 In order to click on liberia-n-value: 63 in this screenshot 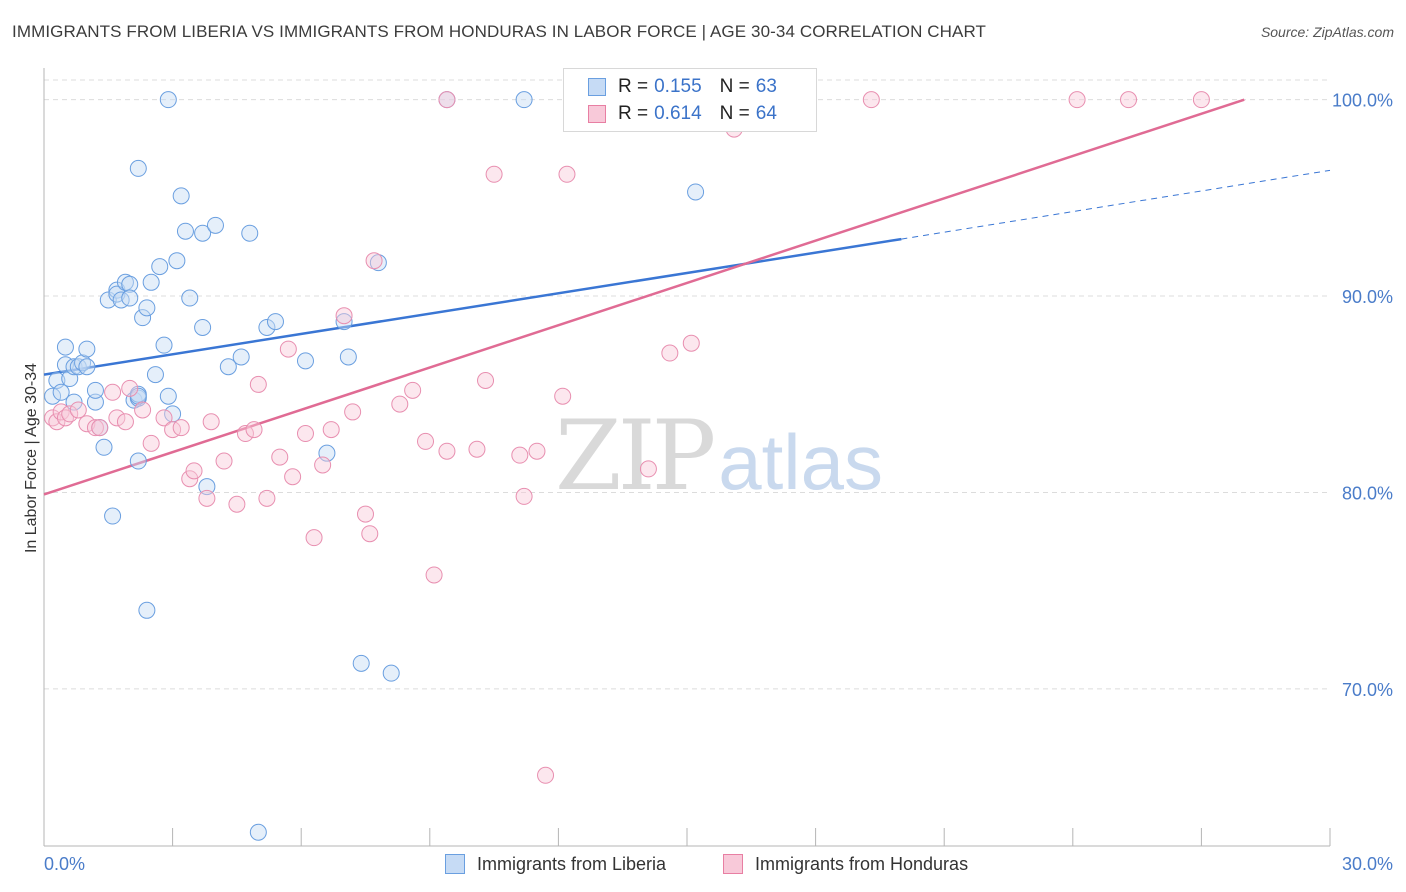, I will do `click(766, 86)`.